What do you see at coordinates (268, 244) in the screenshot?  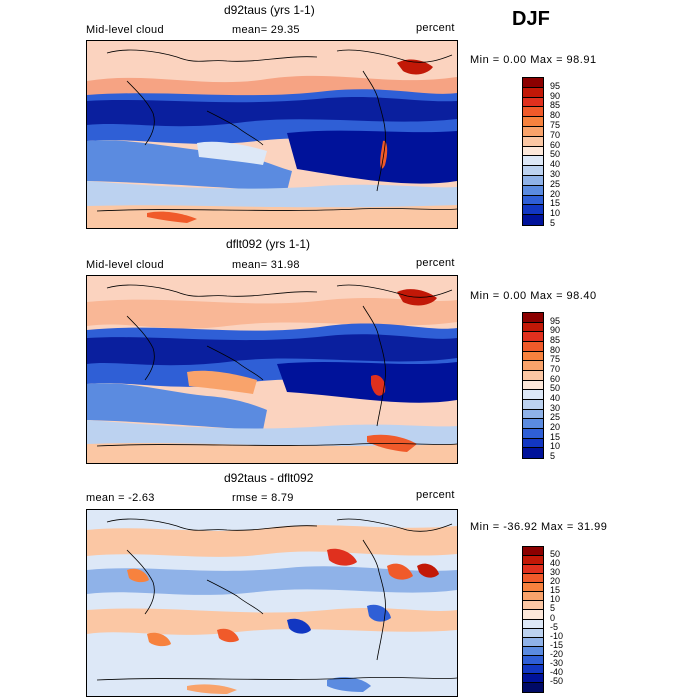 I see `panel-2-title: dflt092 (yrs 1-1)` at bounding box center [268, 244].